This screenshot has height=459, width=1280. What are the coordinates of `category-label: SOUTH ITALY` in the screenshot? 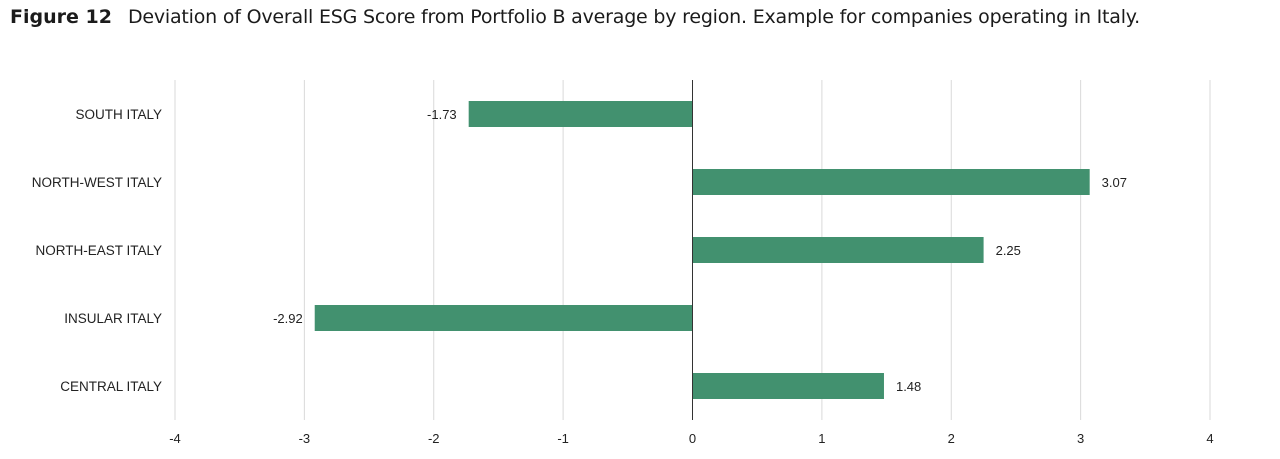 It's located at (118, 114).